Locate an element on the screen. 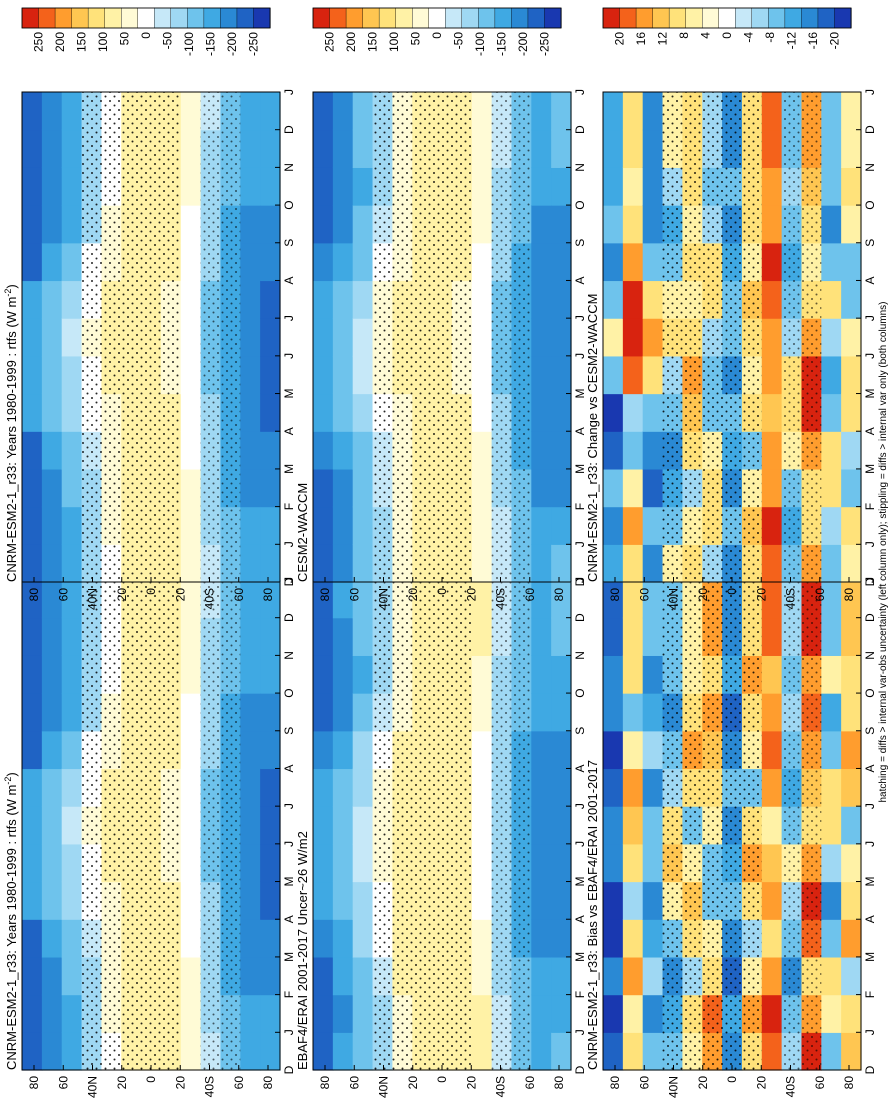  colorbar-tick-label: -8 is located at coordinates (770, 37).